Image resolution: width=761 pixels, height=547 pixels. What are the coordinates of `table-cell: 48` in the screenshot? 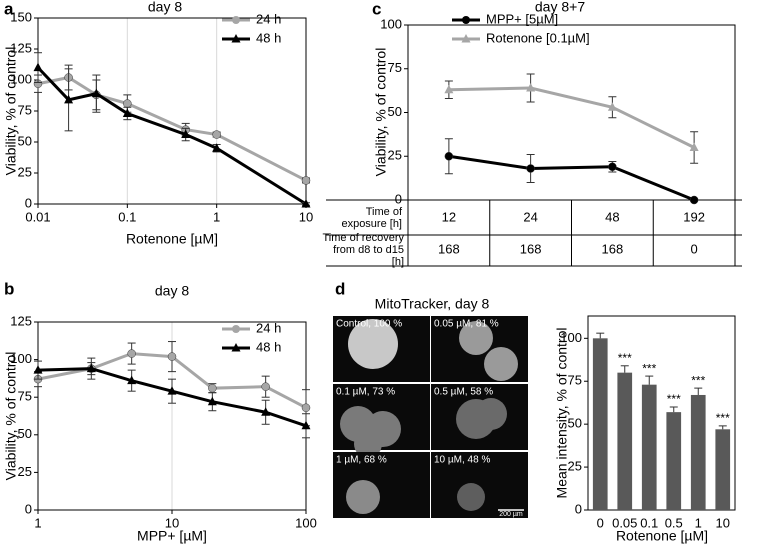 It's located at (612, 216).